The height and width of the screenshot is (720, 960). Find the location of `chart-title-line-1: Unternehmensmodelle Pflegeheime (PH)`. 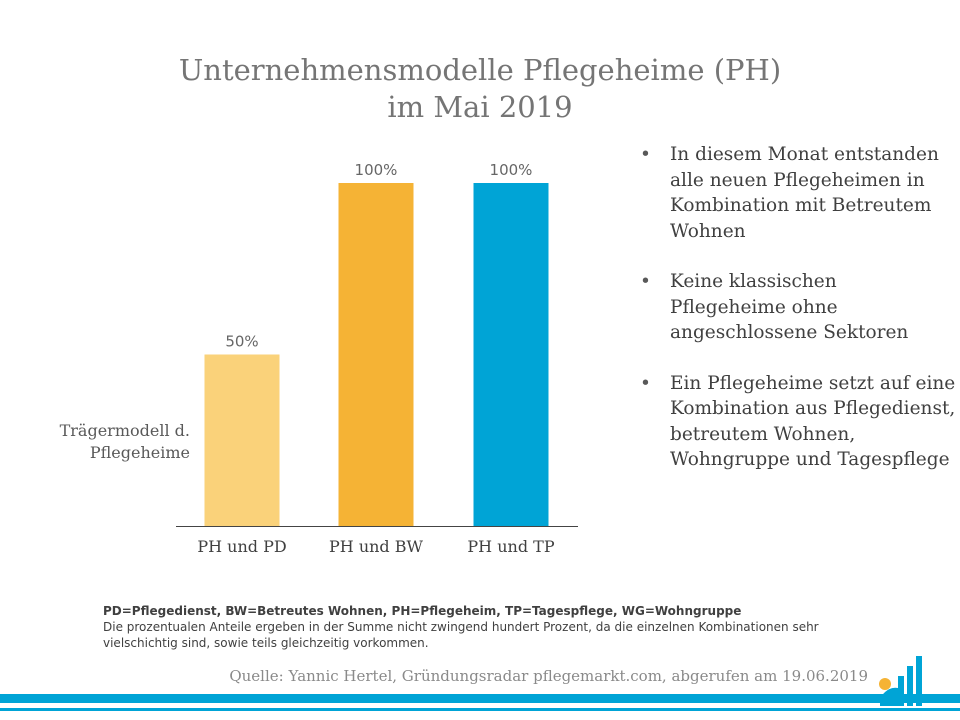

chart-title-line-1: Unternehmensmodelle Pflegeheime (PH) is located at coordinates (480, 70).